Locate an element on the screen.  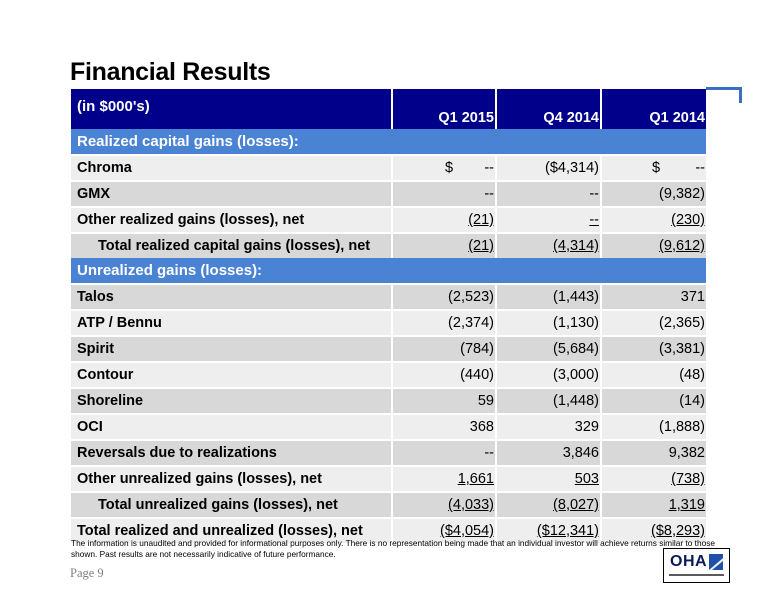
cell-value: ($12,341) is located at coordinates (567, 531).